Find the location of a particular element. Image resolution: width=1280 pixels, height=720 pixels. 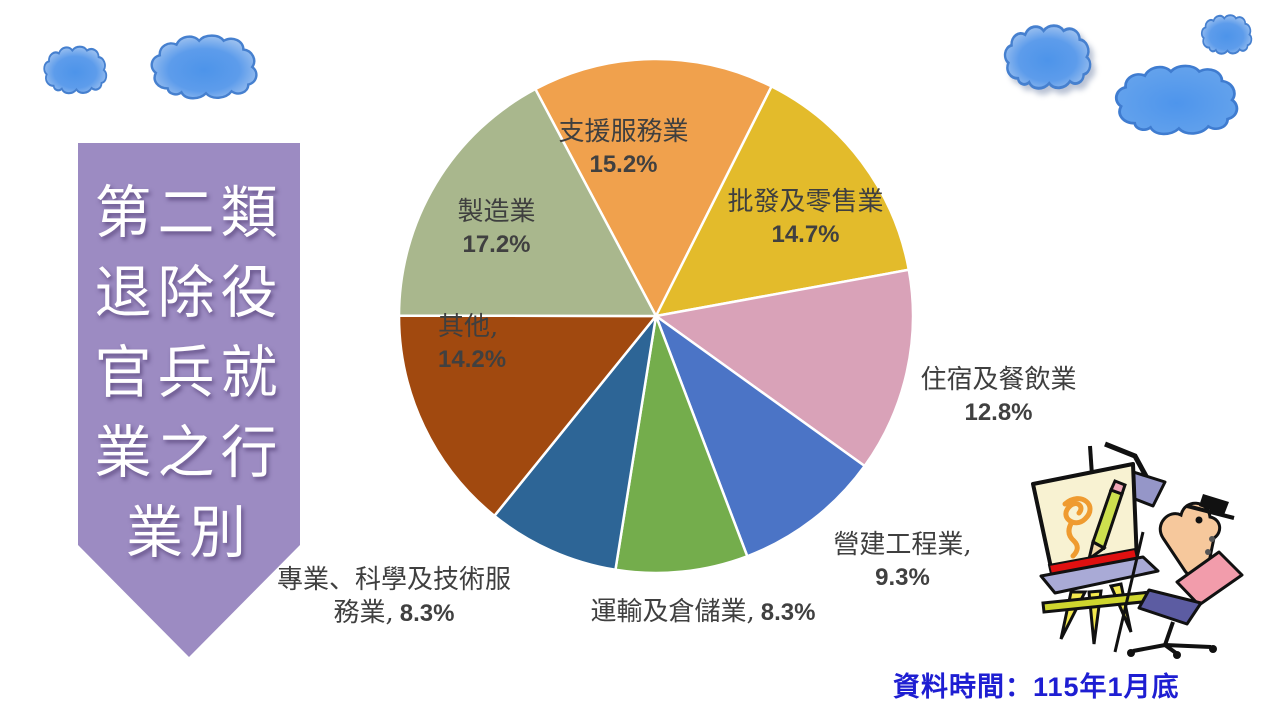

pie-slice-支援服務業 is located at coordinates (653, 187).